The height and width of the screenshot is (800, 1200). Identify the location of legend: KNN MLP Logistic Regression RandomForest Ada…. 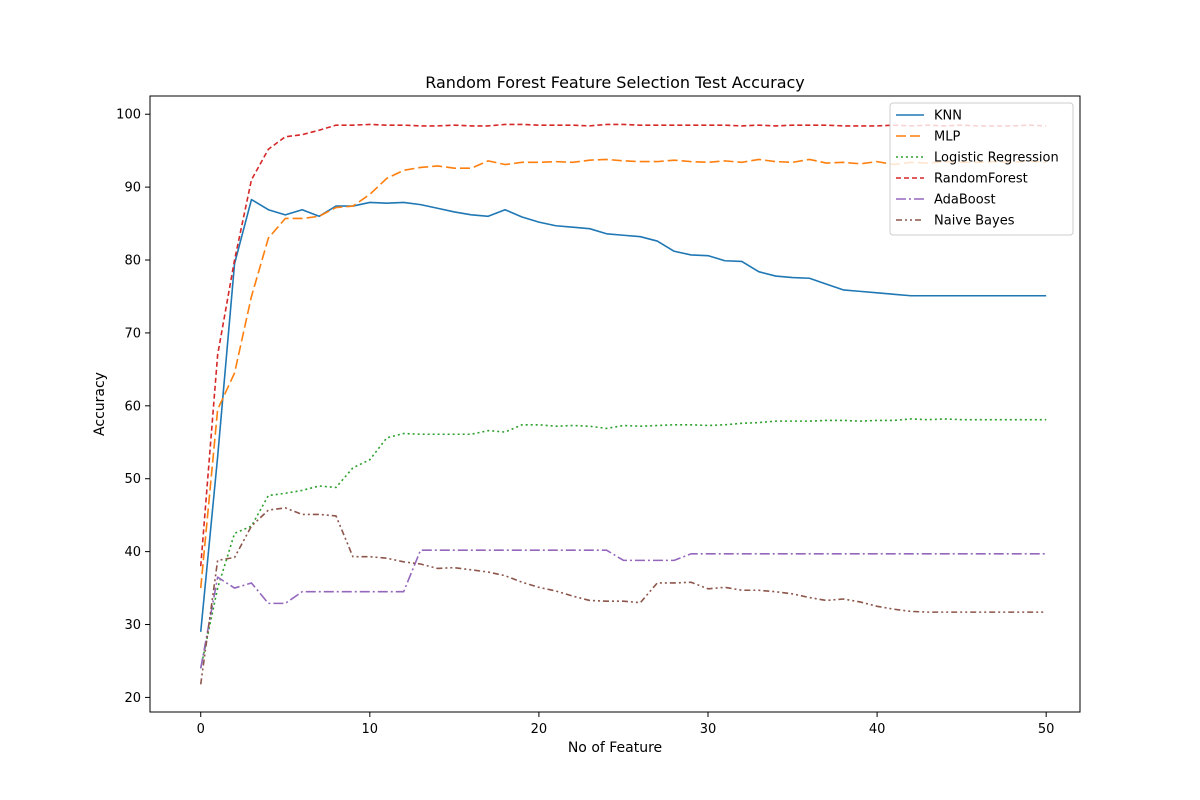
(981, 169).